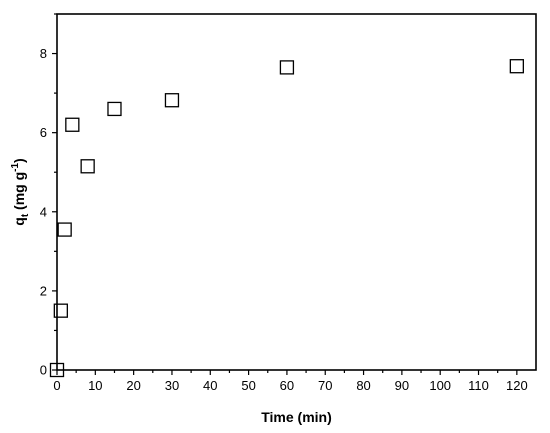 The image size is (550, 433). Describe the element at coordinates (172, 385) in the screenshot. I see `x-tick-label: 30` at that location.